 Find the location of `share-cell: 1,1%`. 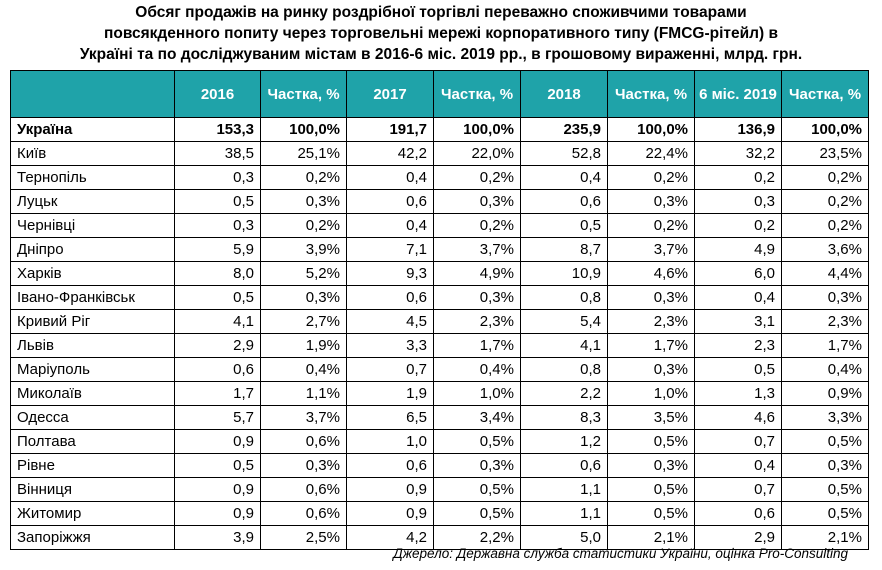

share-cell: 1,1% is located at coordinates (303, 393).